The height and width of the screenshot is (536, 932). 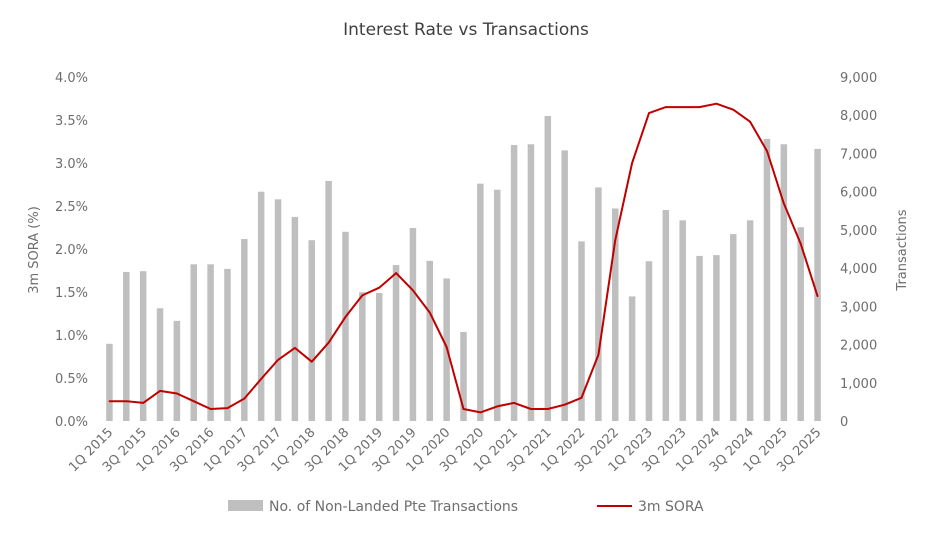 I want to click on right-tick-label: 4,000, so click(x=858, y=269).